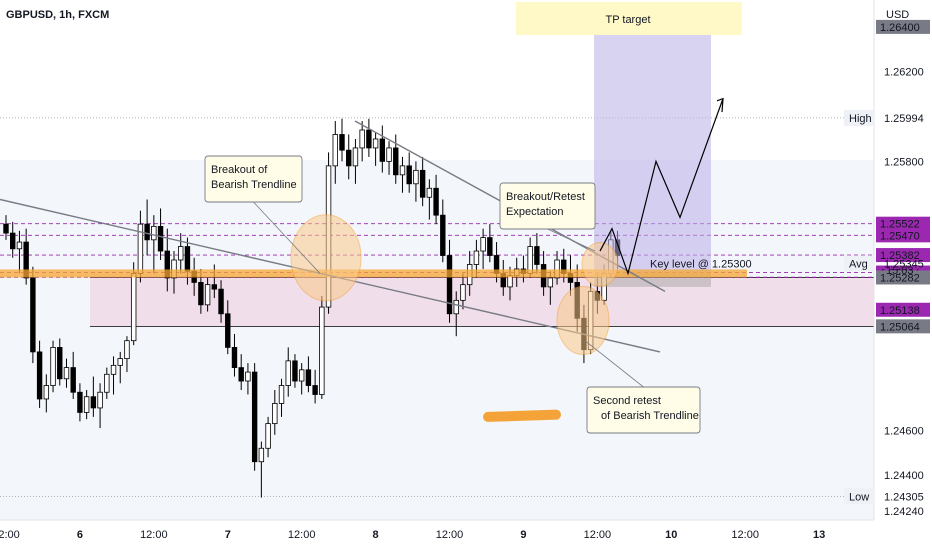  What do you see at coordinates (900, 271) in the screenshot?
I see `countdown: 15:03` at bounding box center [900, 271].